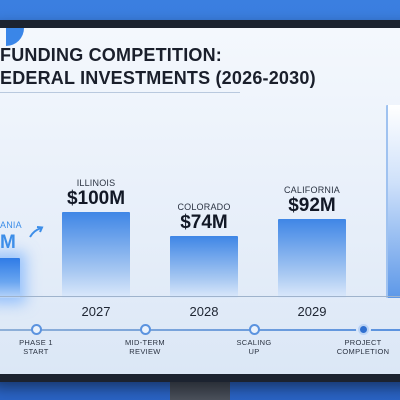 This screenshot has width=400, height=400. I want to click on bar-year-label: 2028, so click(204, 311).